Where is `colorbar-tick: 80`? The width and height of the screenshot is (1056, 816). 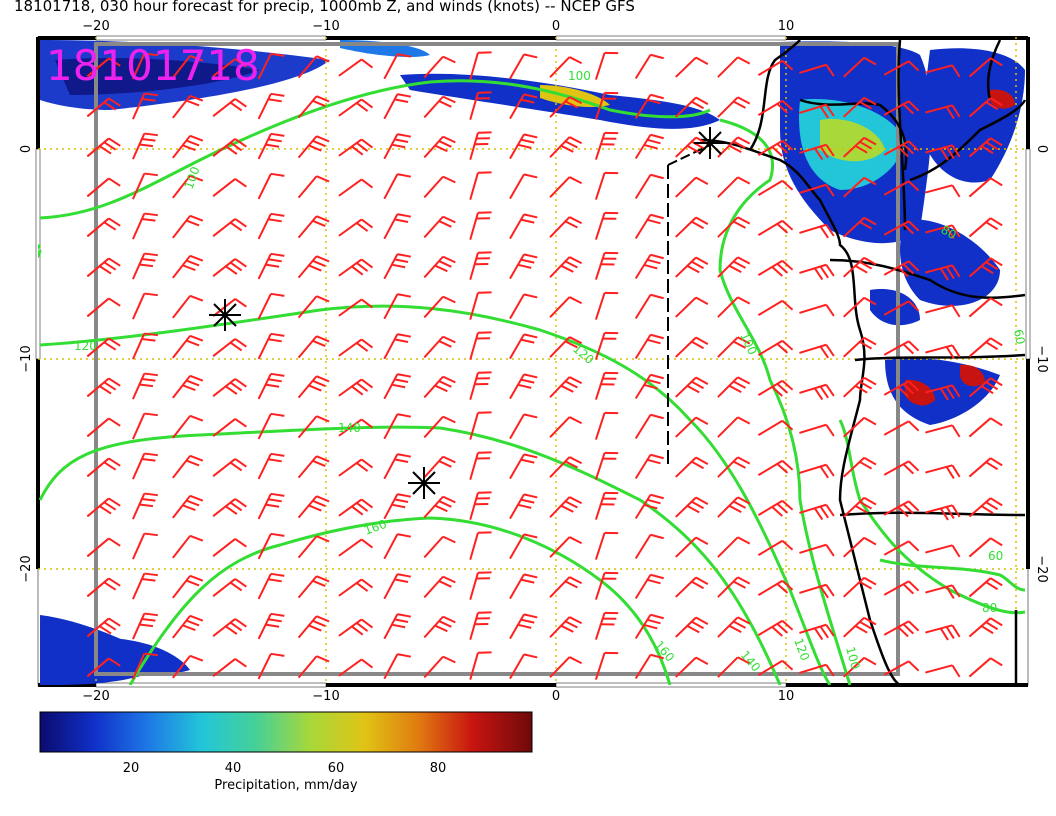
colorbar-tick: 80 is located at coordinates (438, 768).